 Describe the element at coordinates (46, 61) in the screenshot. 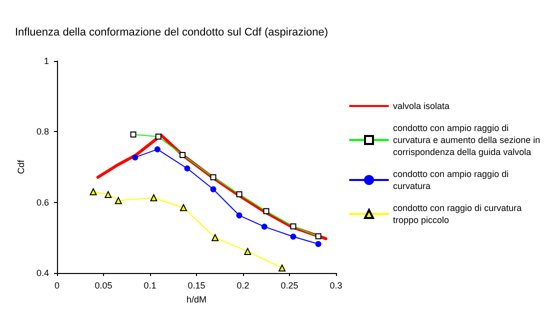

I see `y-tick-label: 1` at that location.